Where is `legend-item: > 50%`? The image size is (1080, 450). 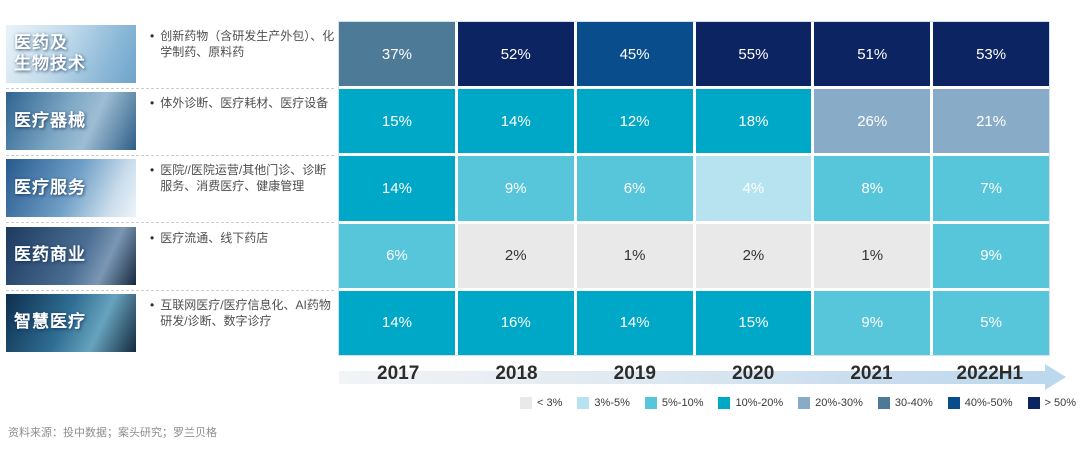 legend-item: > 50% is located at coordinates (1052, 403).